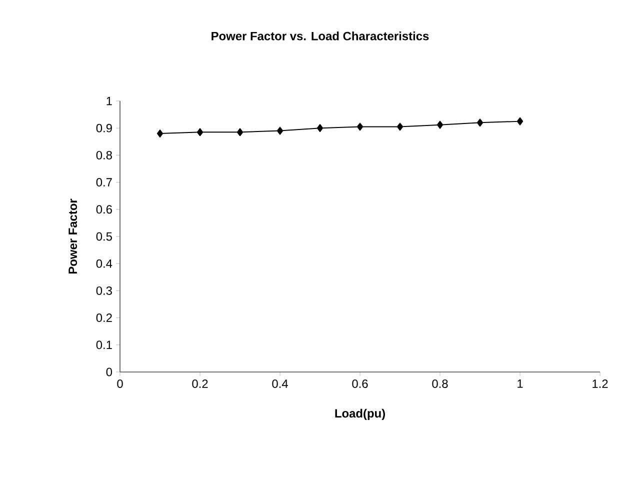 The image size is (639, 481). Describe the element at coordinates (104, 128) in the screenshot. I see `y-tick-label: 0.9` at that location.